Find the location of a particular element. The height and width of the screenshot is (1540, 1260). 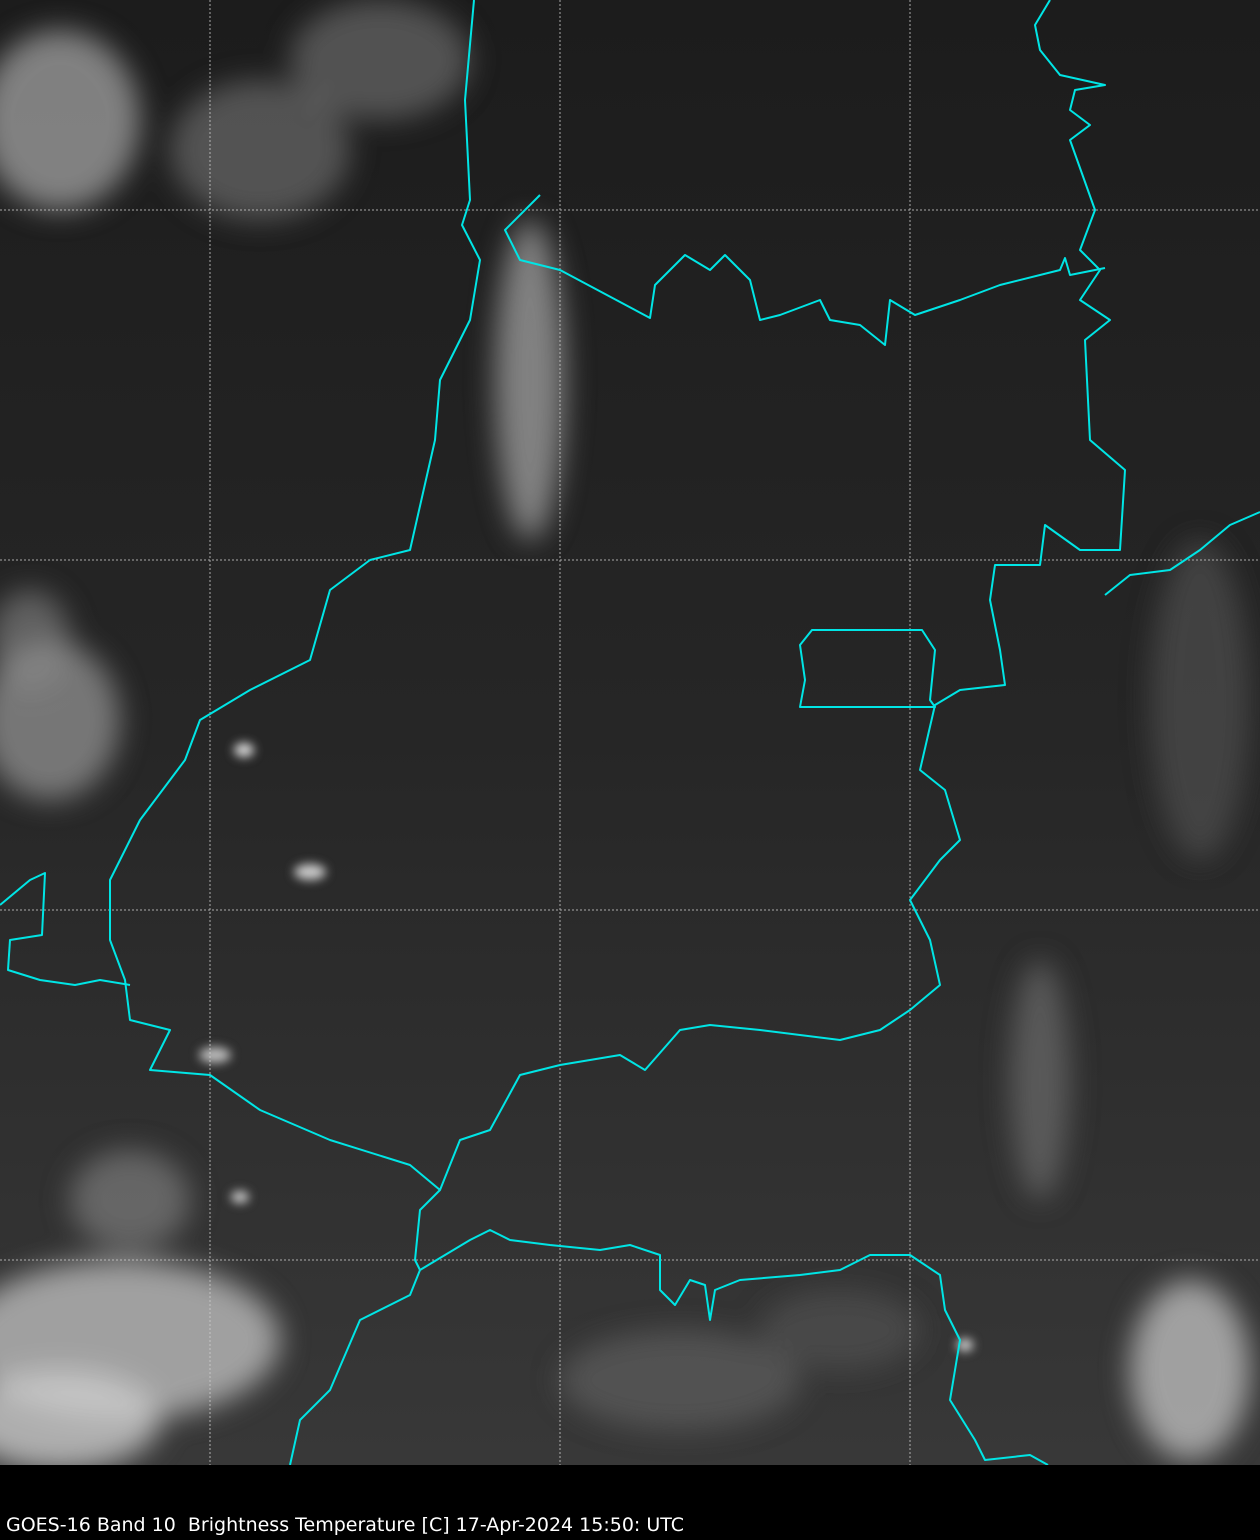

border-south is located at coordinates (669, 1347).